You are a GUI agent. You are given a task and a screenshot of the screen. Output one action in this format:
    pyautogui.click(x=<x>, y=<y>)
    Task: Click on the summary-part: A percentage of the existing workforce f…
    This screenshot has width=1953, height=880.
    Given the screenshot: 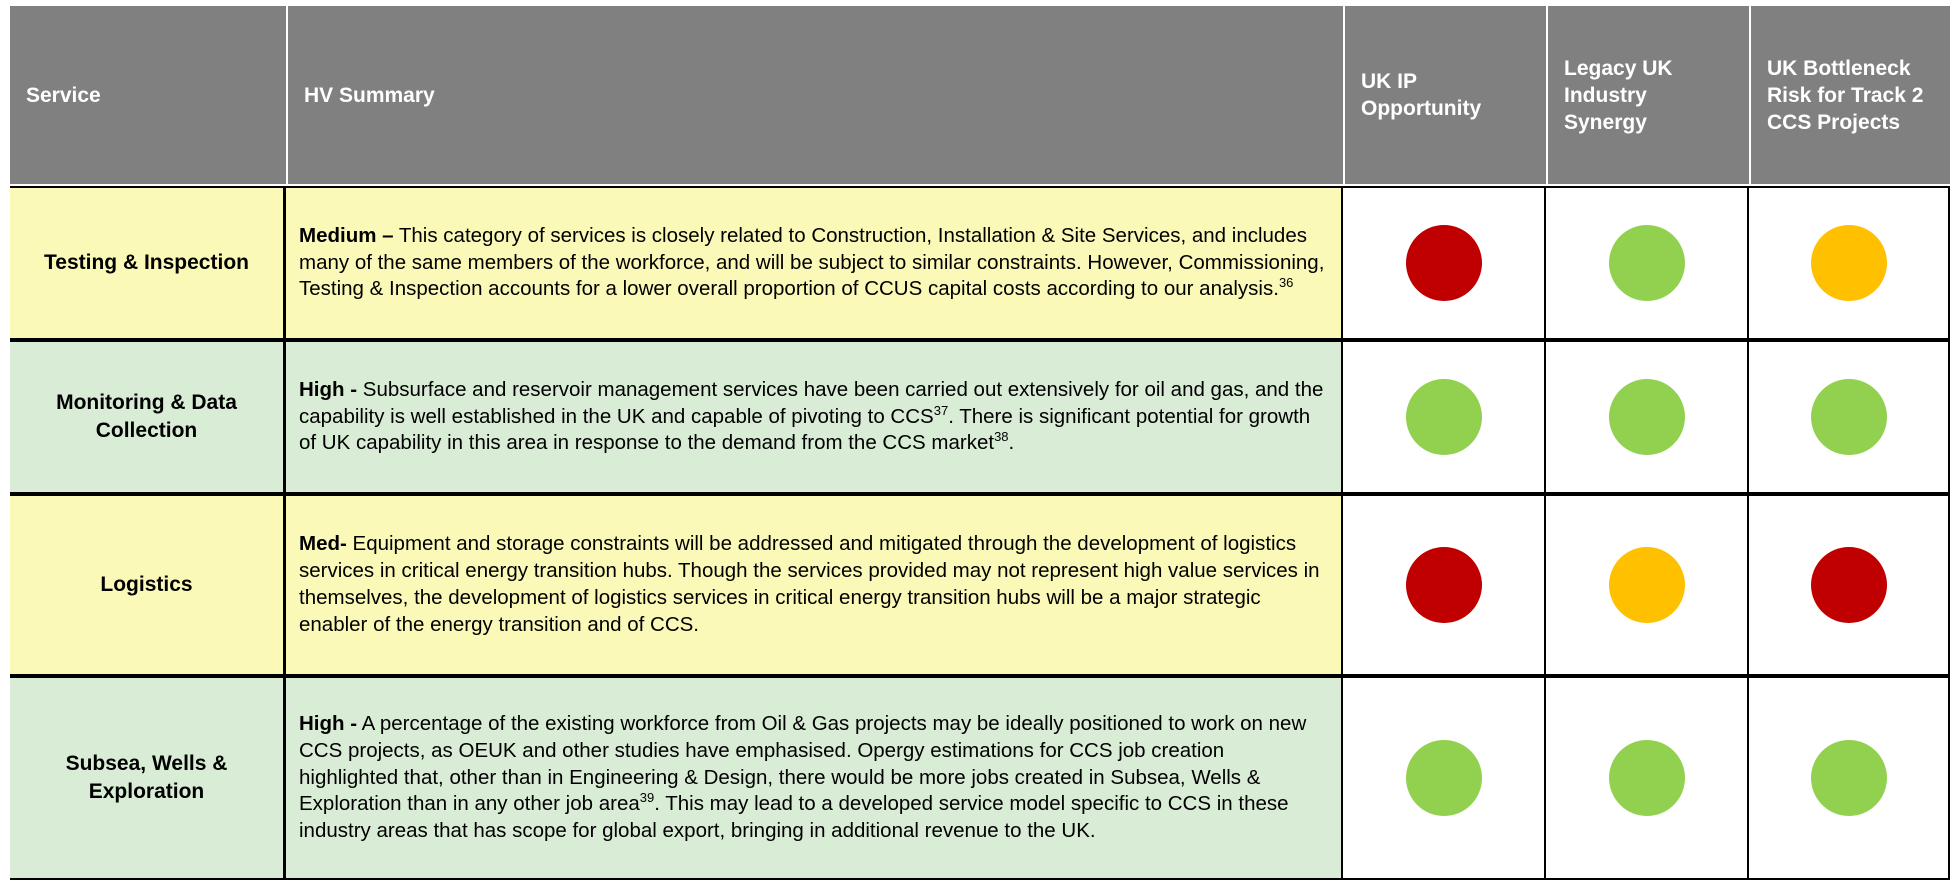 What is the action you would take?
    pyautogui.click(x=803, y=764)
    